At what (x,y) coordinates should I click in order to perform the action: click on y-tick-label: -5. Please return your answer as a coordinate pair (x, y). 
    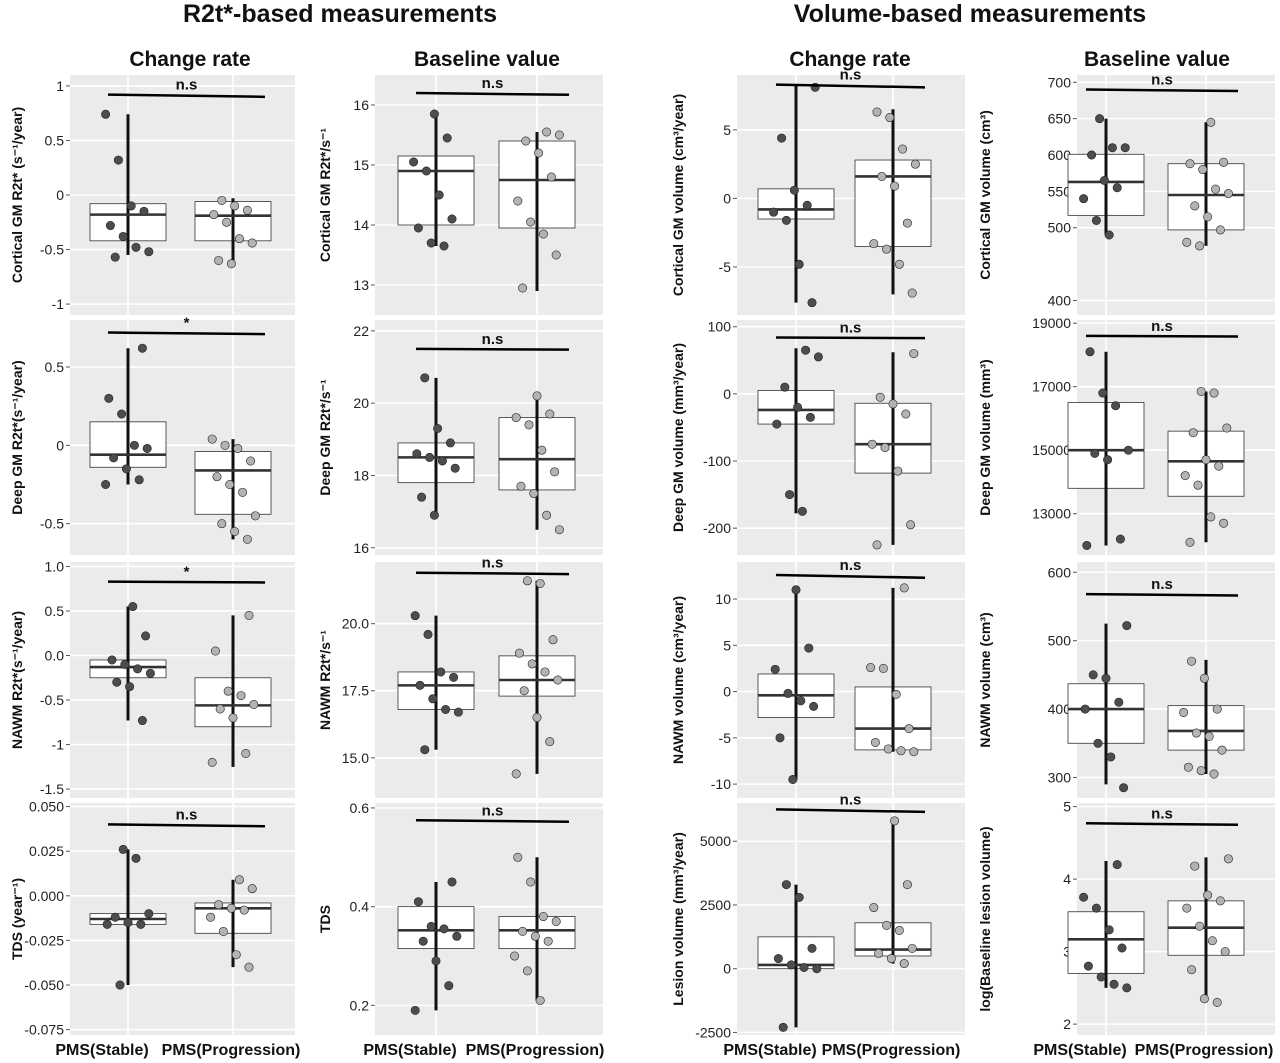
    Looking at the image, I should click on (725, 267).